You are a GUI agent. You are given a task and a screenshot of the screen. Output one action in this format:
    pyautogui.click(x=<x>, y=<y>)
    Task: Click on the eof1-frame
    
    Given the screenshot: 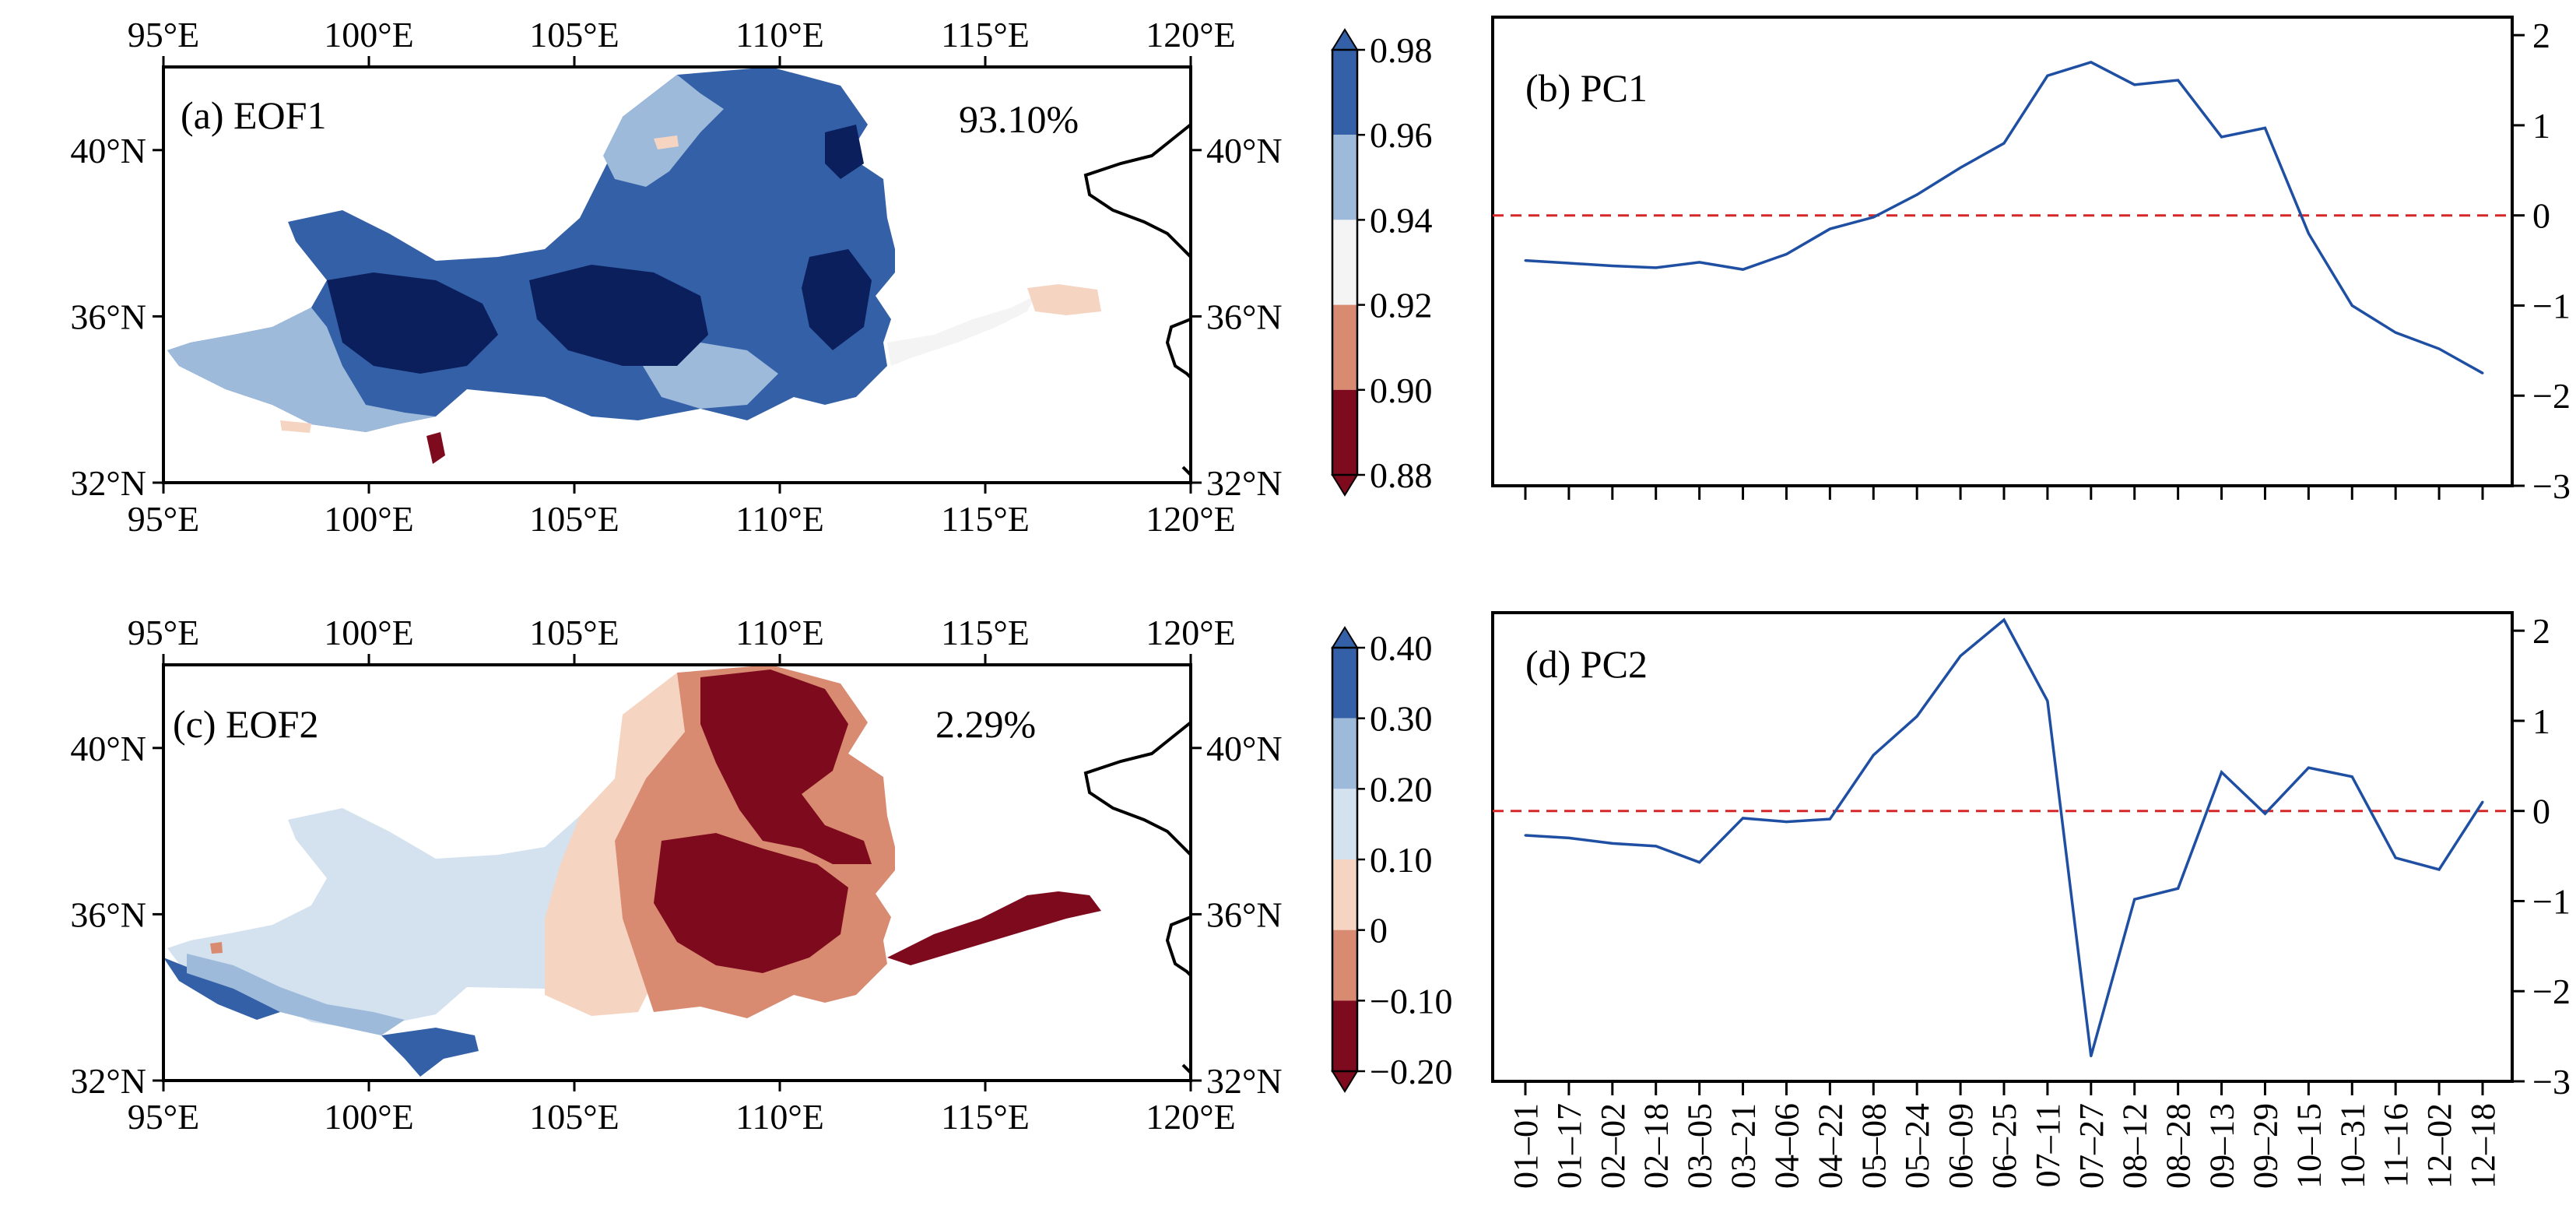 What is the action you would take?
    pyautogui.click(x=677, y=275)
    